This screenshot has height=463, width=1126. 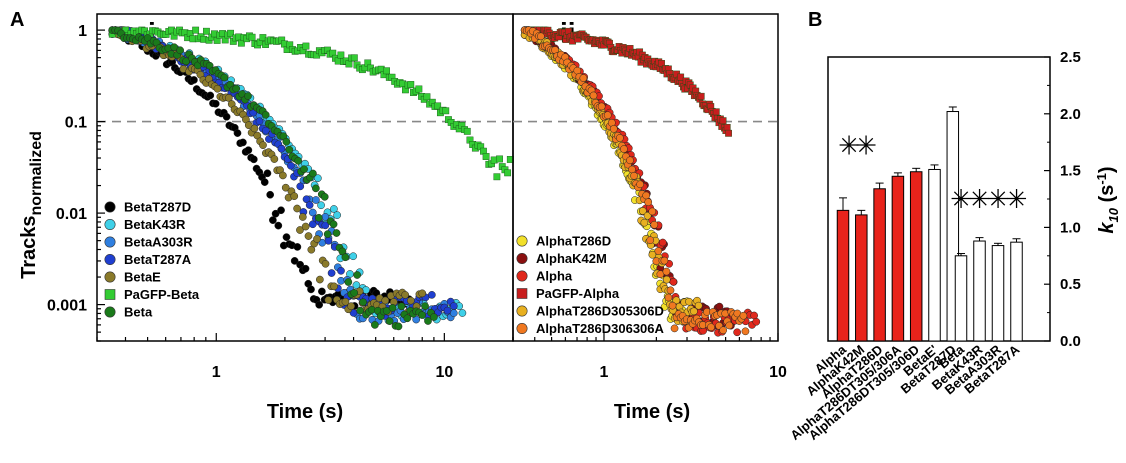 I want to click on legend-label-alphat286d: AlphaT286D, so click(x=573, y=241).